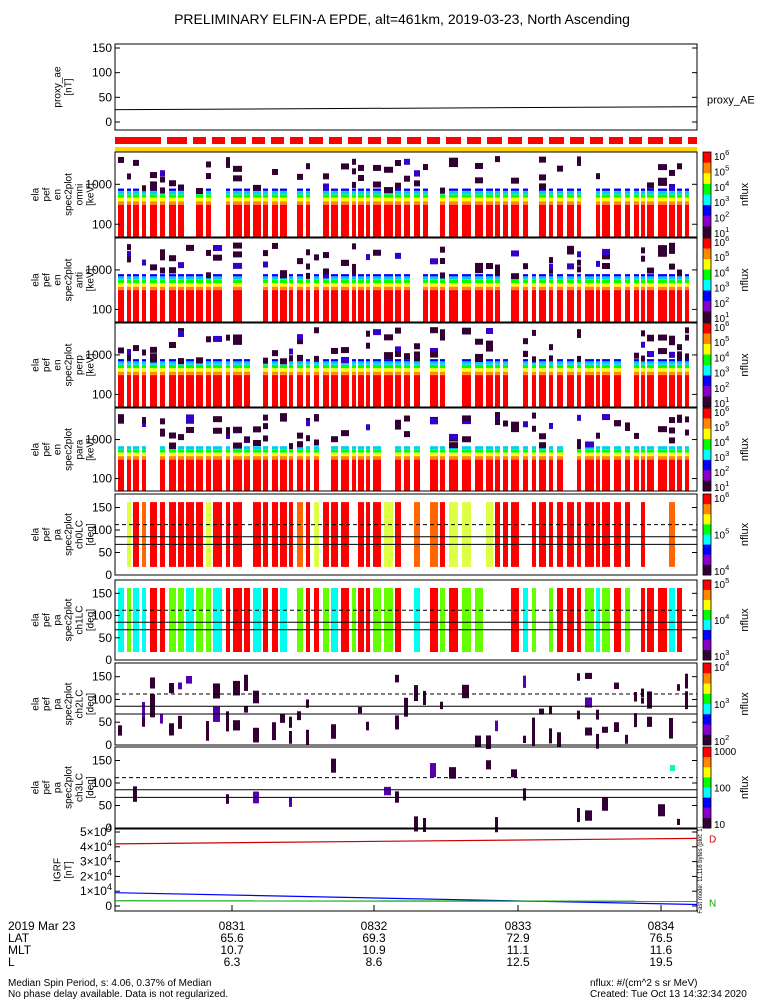 This screenshot has width=775, height=1000. I want to click on panel7-ytick-0: 150, so click(102, 677).